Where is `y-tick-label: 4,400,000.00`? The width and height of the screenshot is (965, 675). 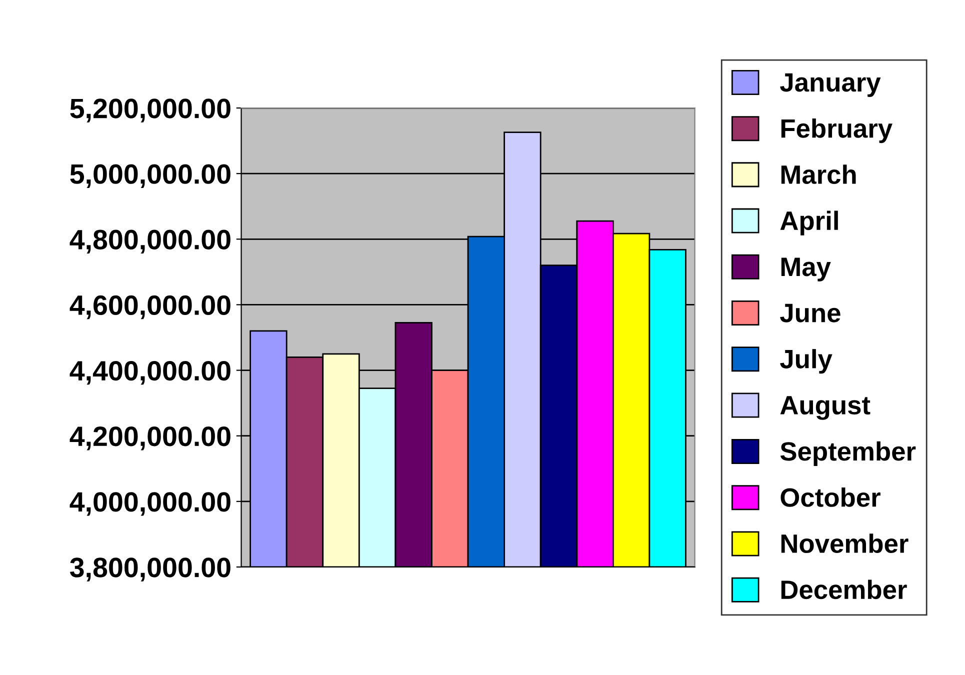
y-tick-label: 4,400,000.00 is located at coordinates (150, 372).